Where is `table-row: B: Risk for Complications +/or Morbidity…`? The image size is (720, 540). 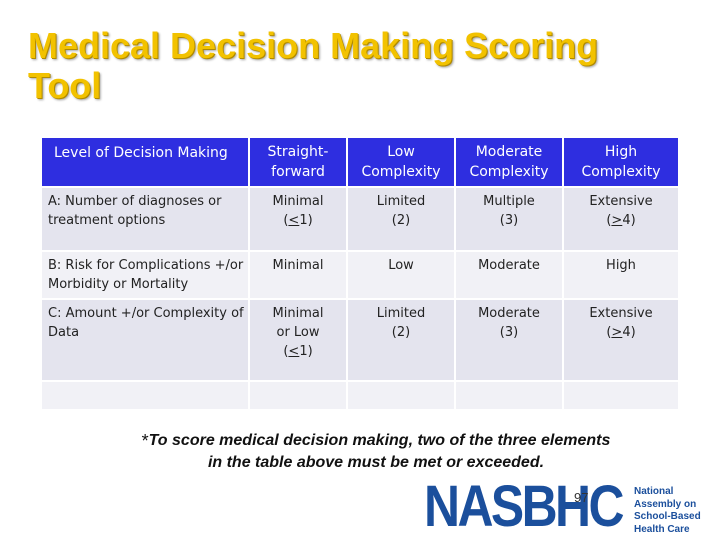 table-row: B: Risk for Complications +/or Morbidity… is located at coordinates (360, 276).